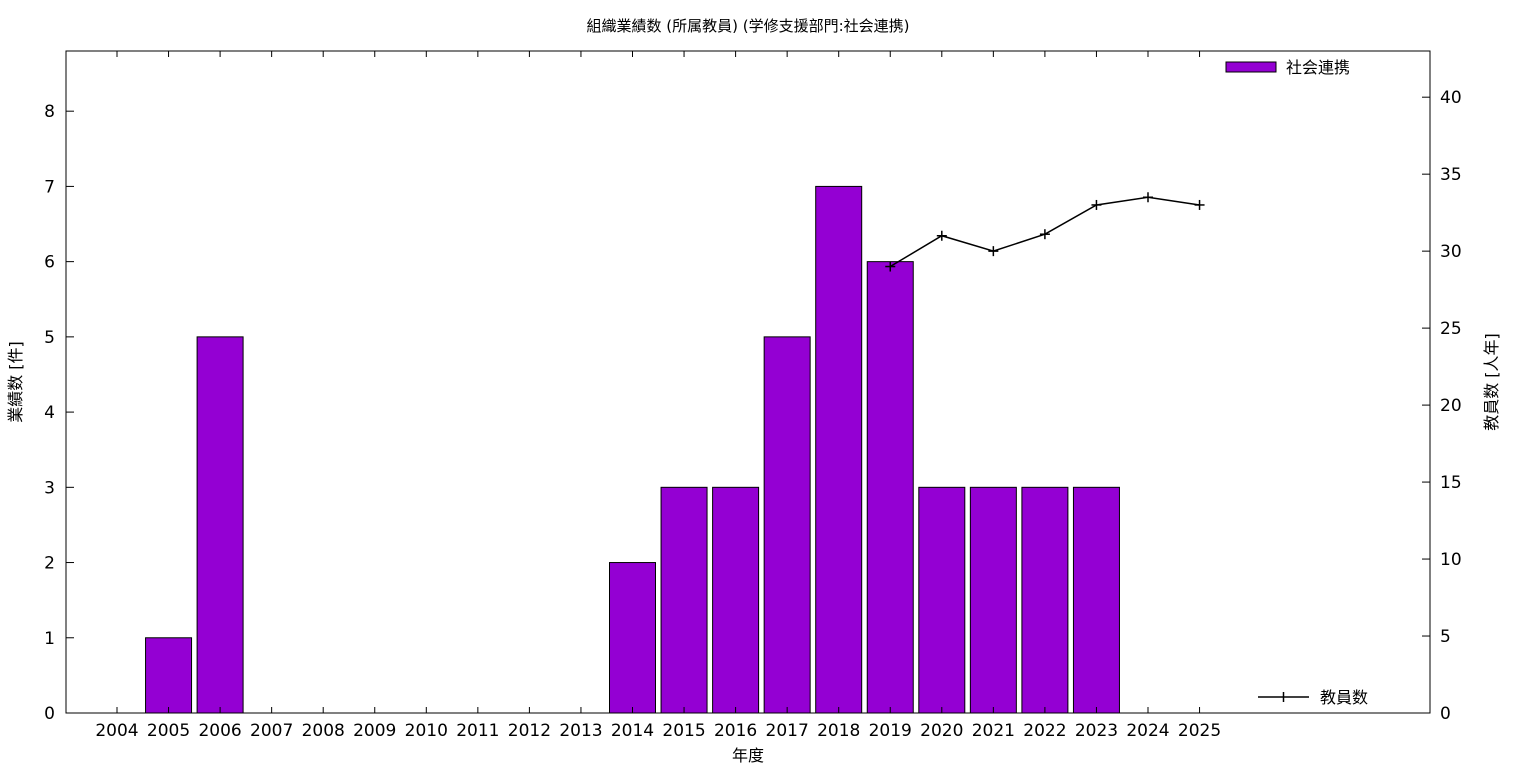  What do you see at coordinates (748, 755) in the screenshot?
I see `x-axis-title: 年度` at bounding box center [748, 755].